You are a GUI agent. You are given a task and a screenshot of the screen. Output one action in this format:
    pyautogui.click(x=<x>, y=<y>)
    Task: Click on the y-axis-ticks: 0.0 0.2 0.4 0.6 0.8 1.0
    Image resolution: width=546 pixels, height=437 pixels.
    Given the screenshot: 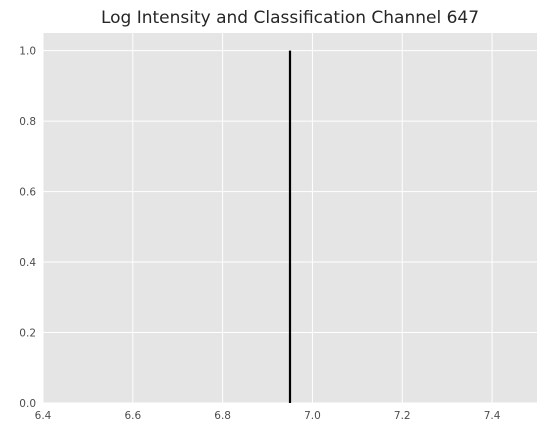 What is the action you would take?
    pyautogui.click(x=27, y=227)
    